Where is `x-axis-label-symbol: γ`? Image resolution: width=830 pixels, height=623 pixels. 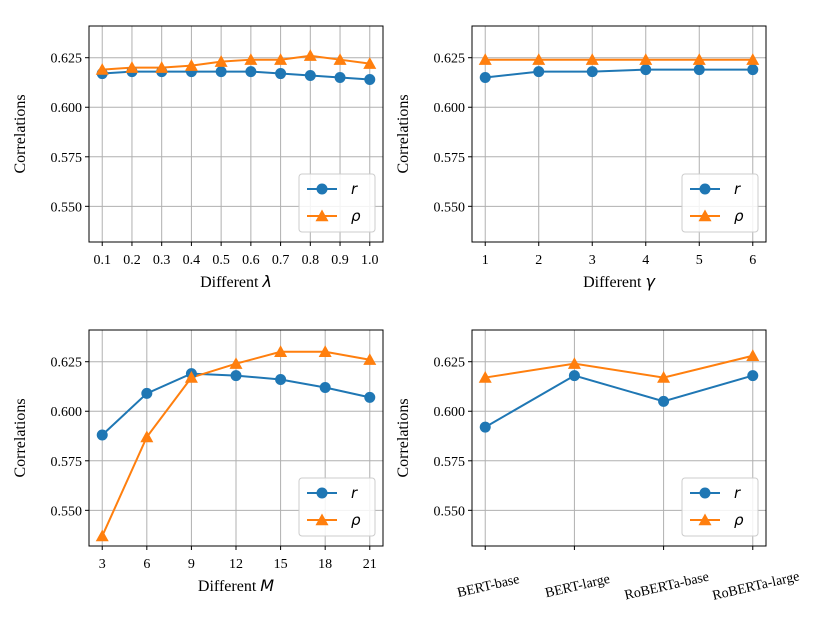
x-axis-label-symbol: γ is located at coordinates (650, 281).